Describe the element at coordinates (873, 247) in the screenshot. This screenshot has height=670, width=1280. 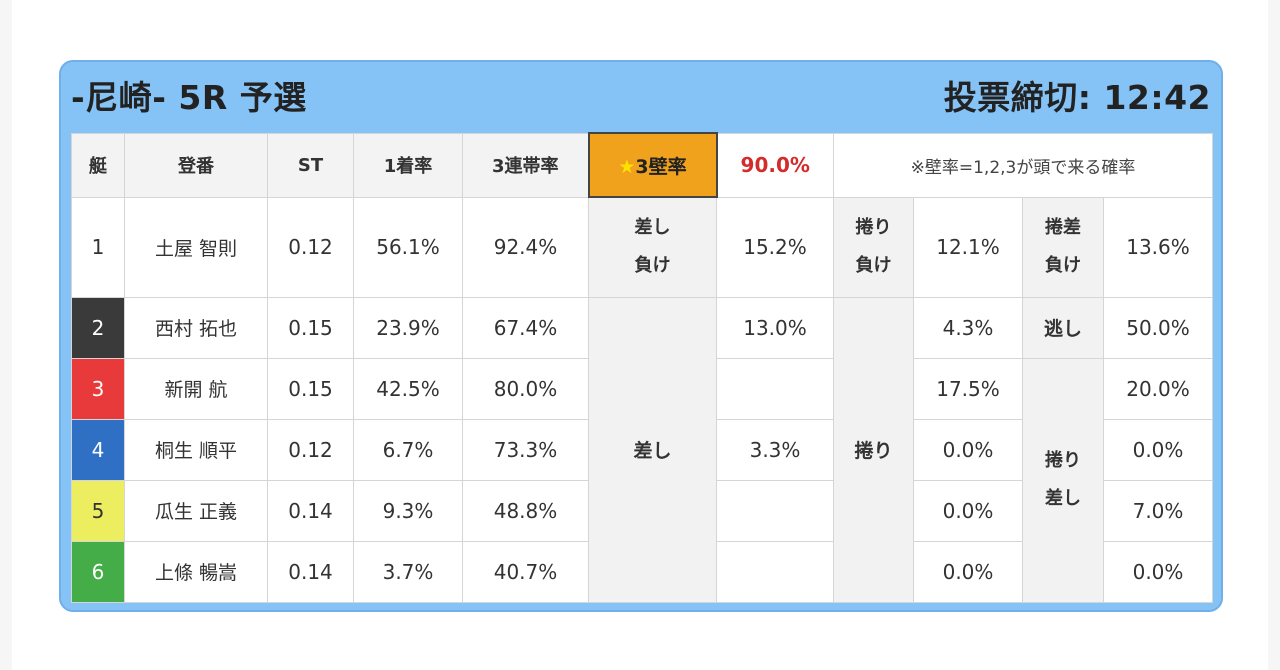
I see `kimarite-makuri-make: 捲り 負け` at that location.